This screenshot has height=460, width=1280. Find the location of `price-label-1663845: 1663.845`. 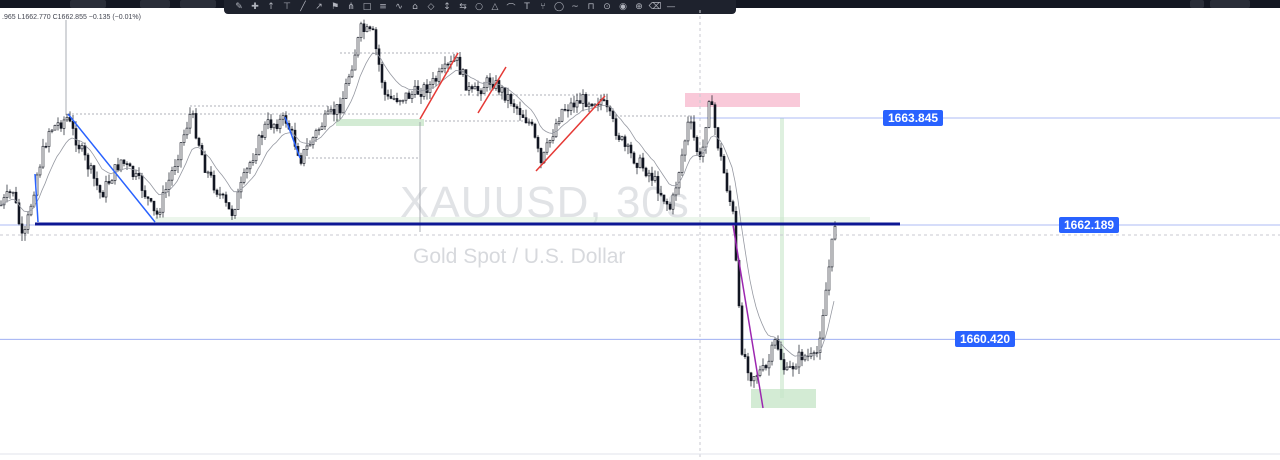

price-label-1663845: 1663.845 is located at coordinates (913, 118).